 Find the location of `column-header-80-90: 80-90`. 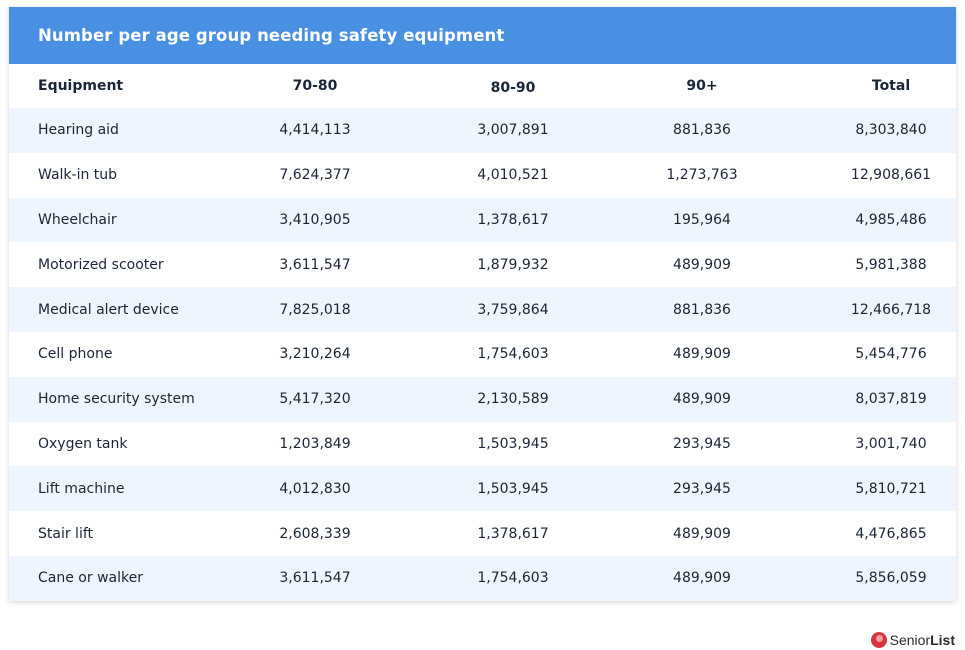

column-header-80-90: 80-90 is located at coordinates (513, 88).